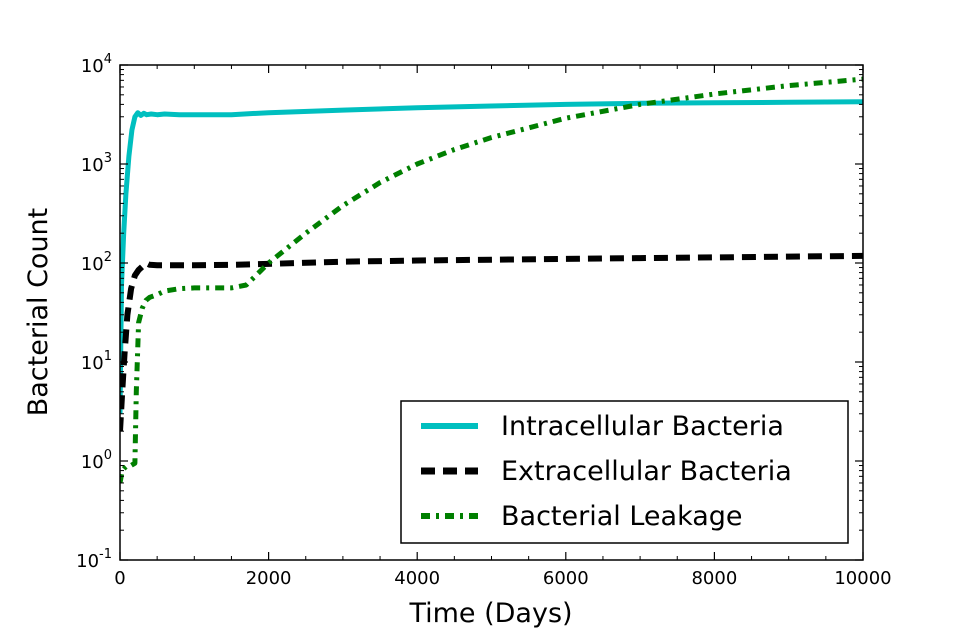 The width and height of the screenshot is (960, 640). Describe the element at coordinates (38, 312) in the screenshot. I see `y-axis-label: Bacterial Count` at that location.